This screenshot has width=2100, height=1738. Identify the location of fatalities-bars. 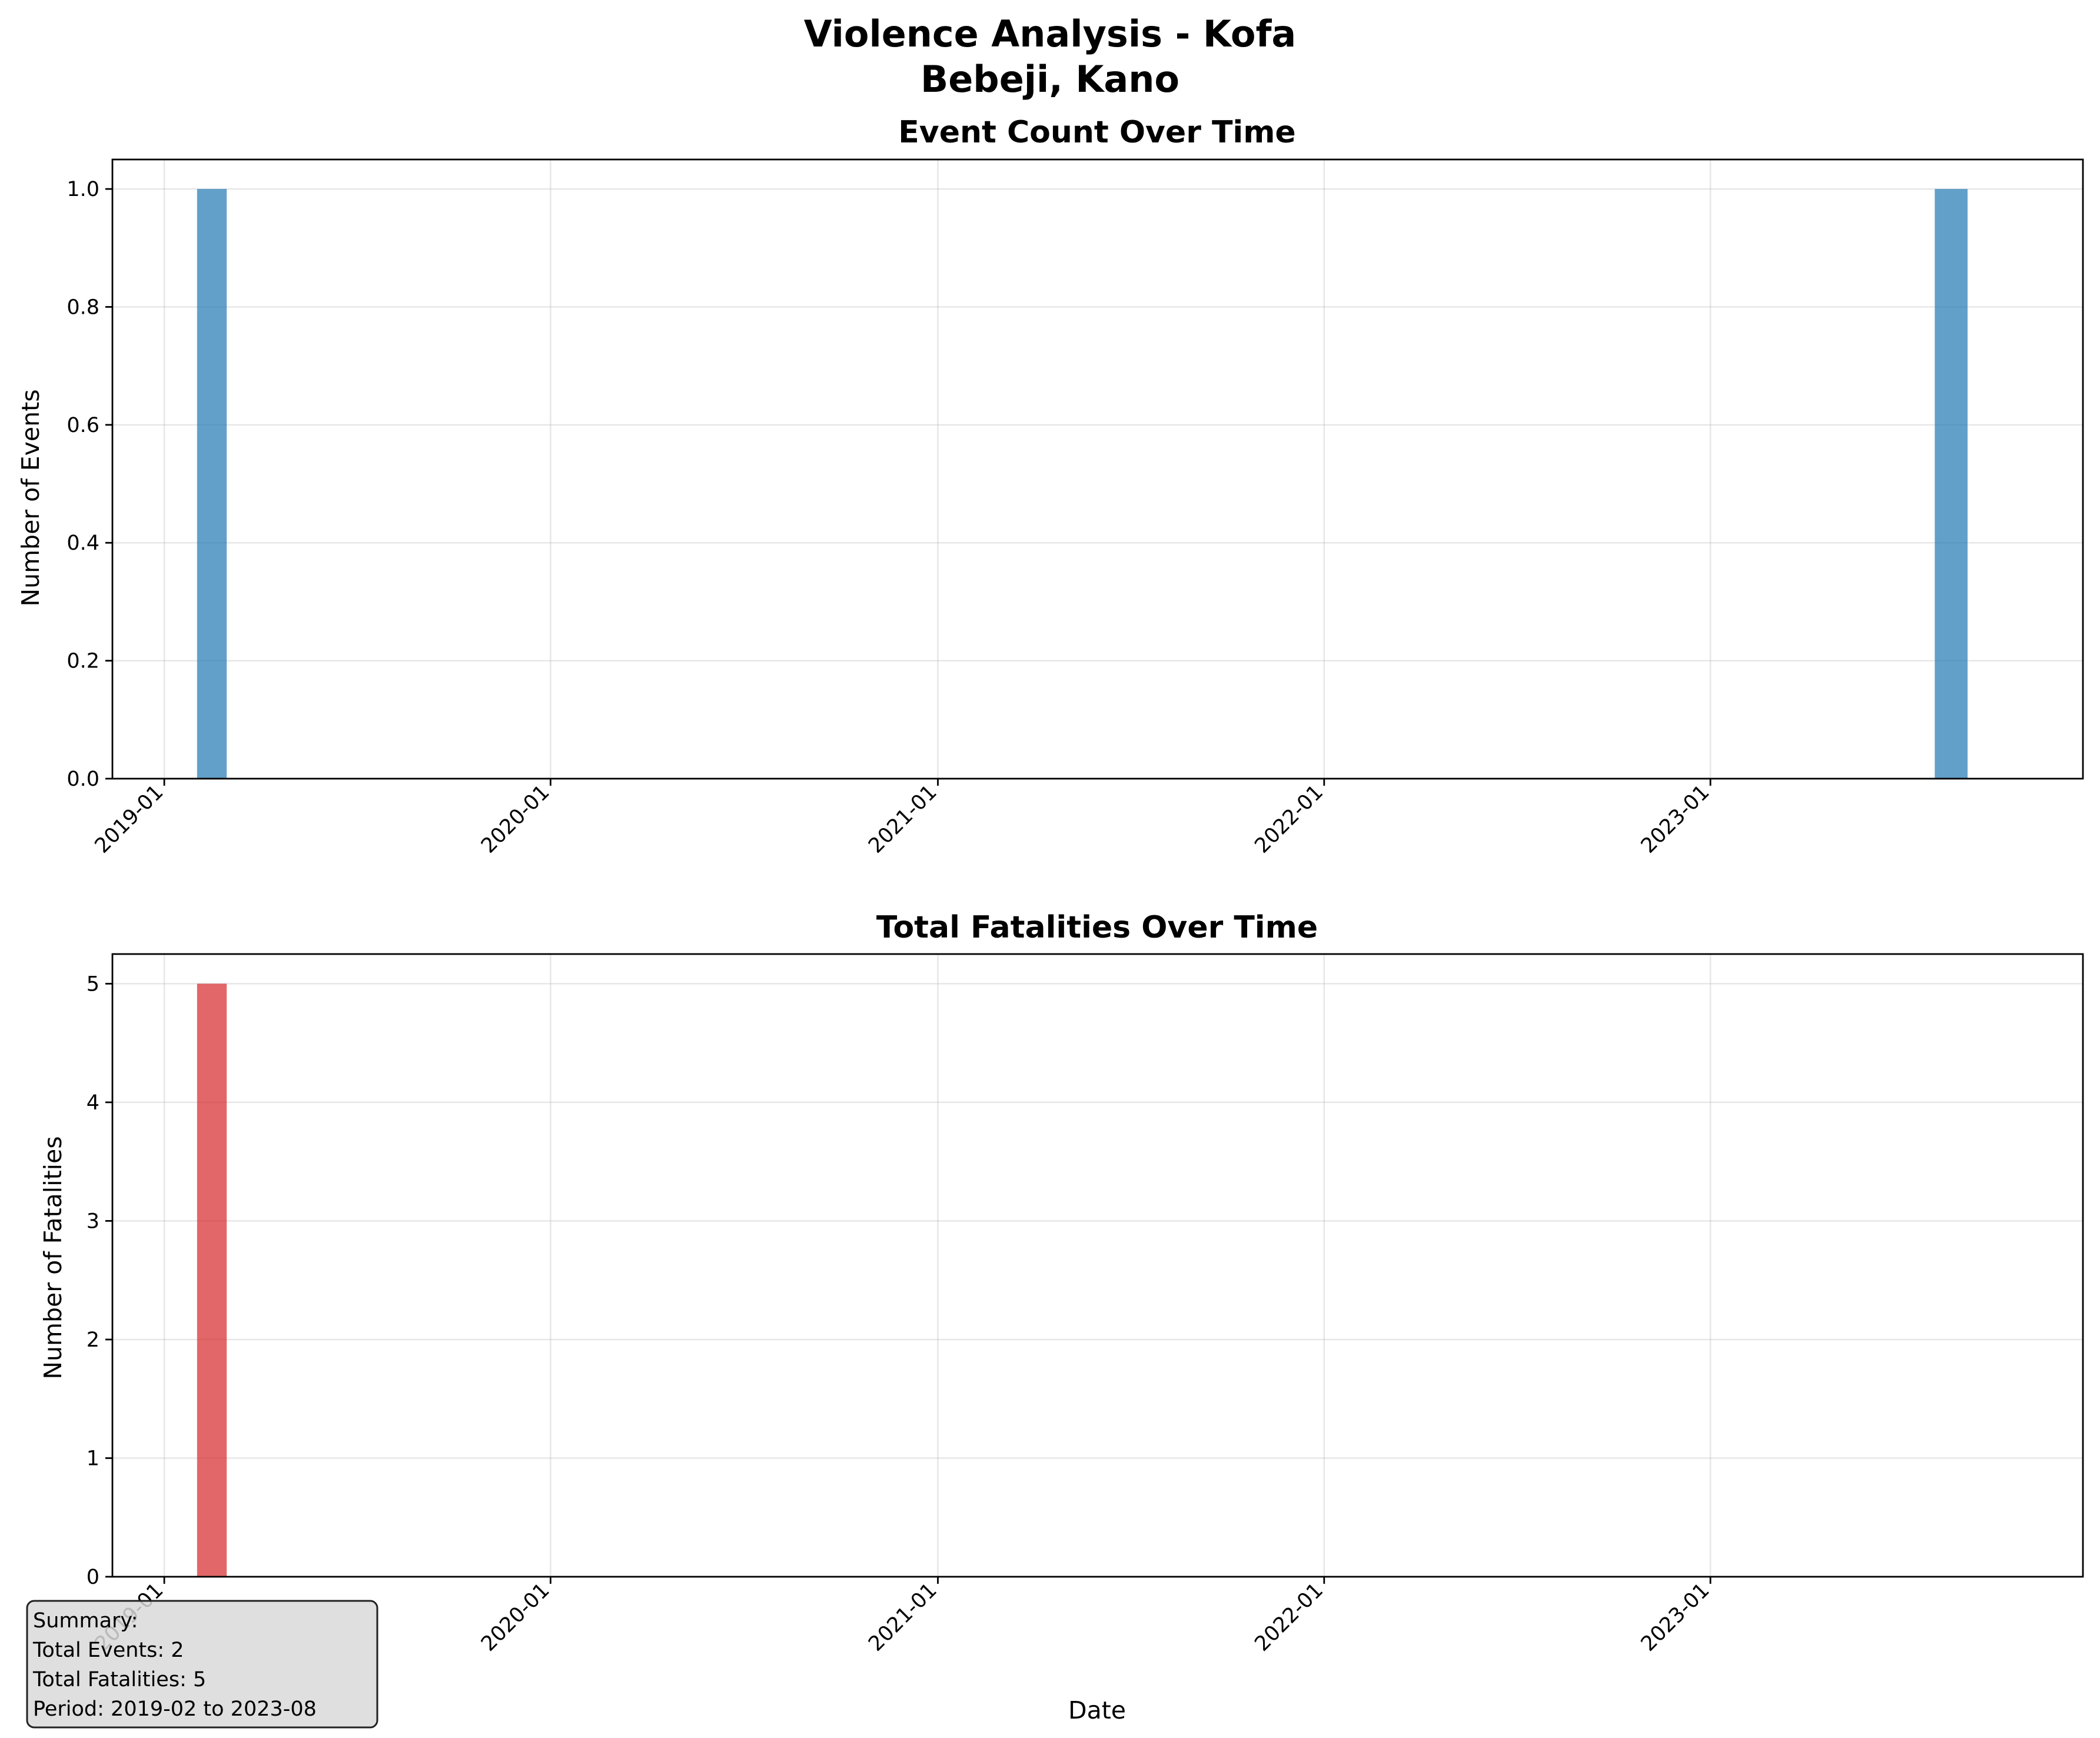
(212, 1280).